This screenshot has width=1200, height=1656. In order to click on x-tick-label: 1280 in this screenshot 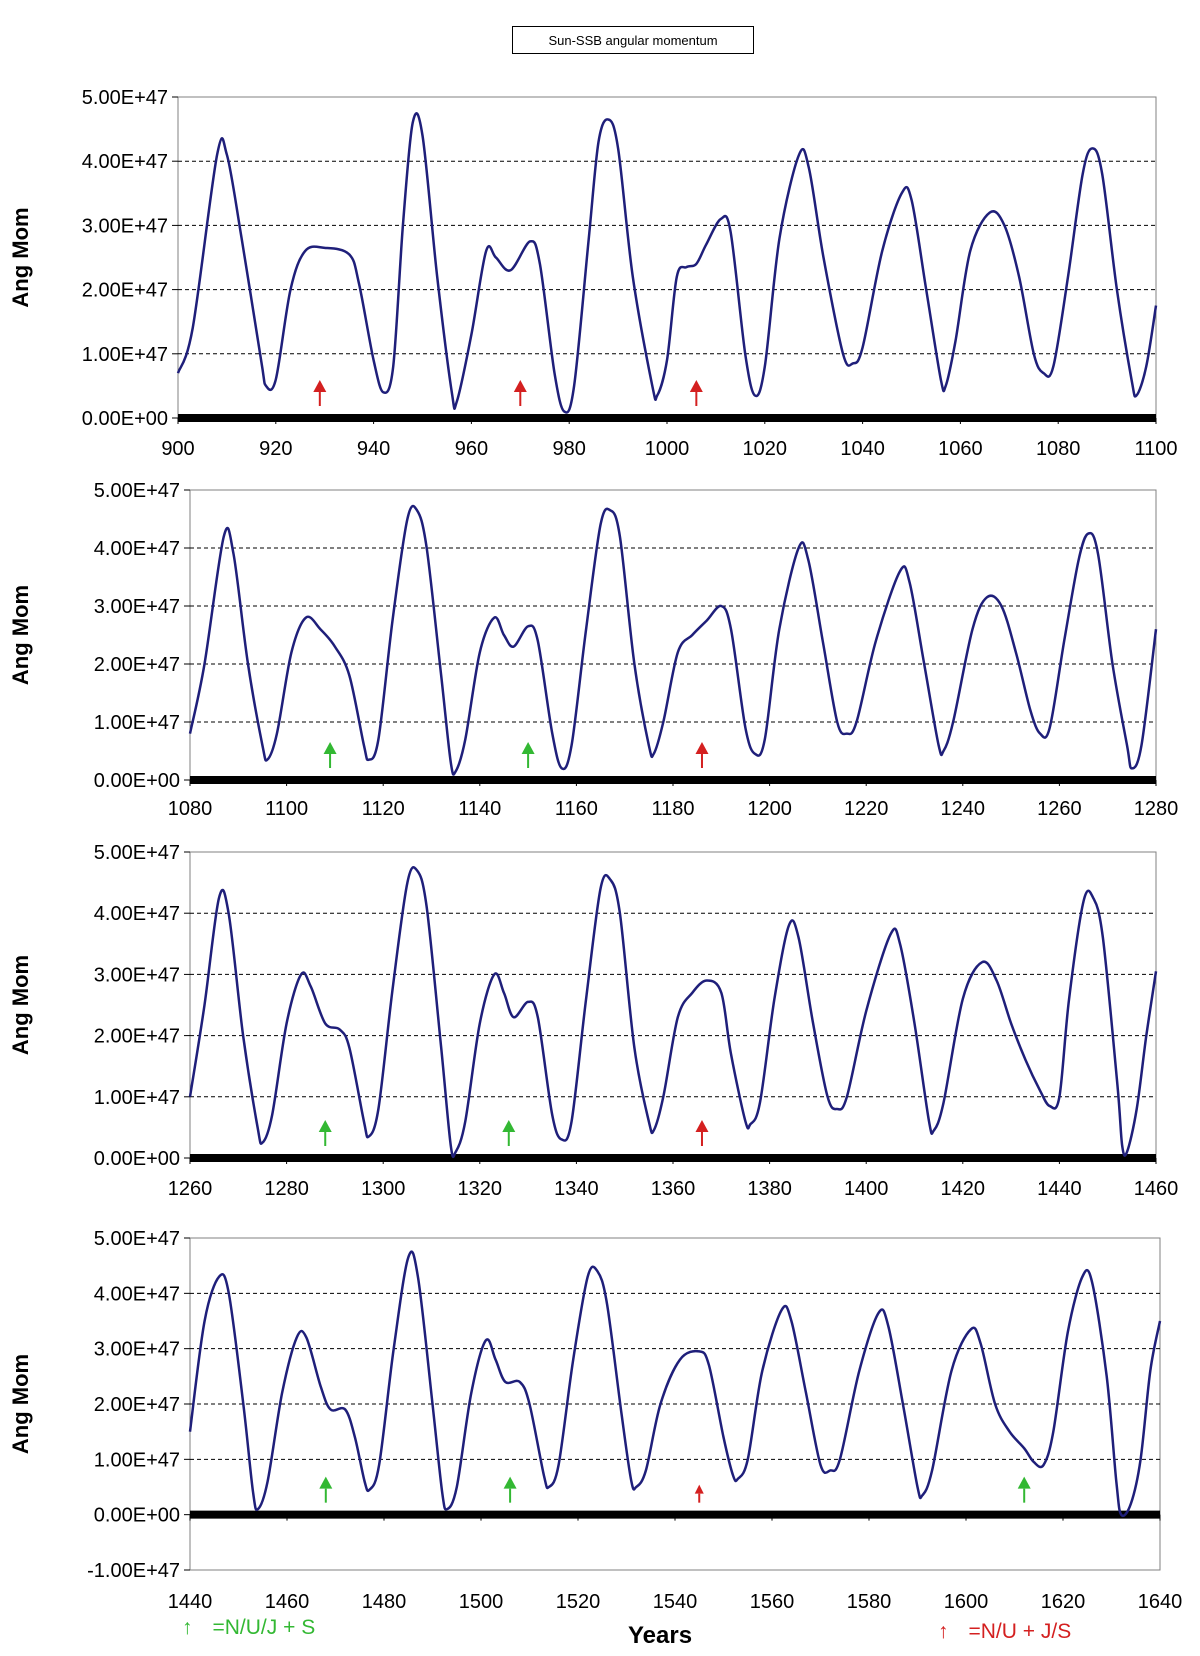, I will do `click(1156, 809)`.